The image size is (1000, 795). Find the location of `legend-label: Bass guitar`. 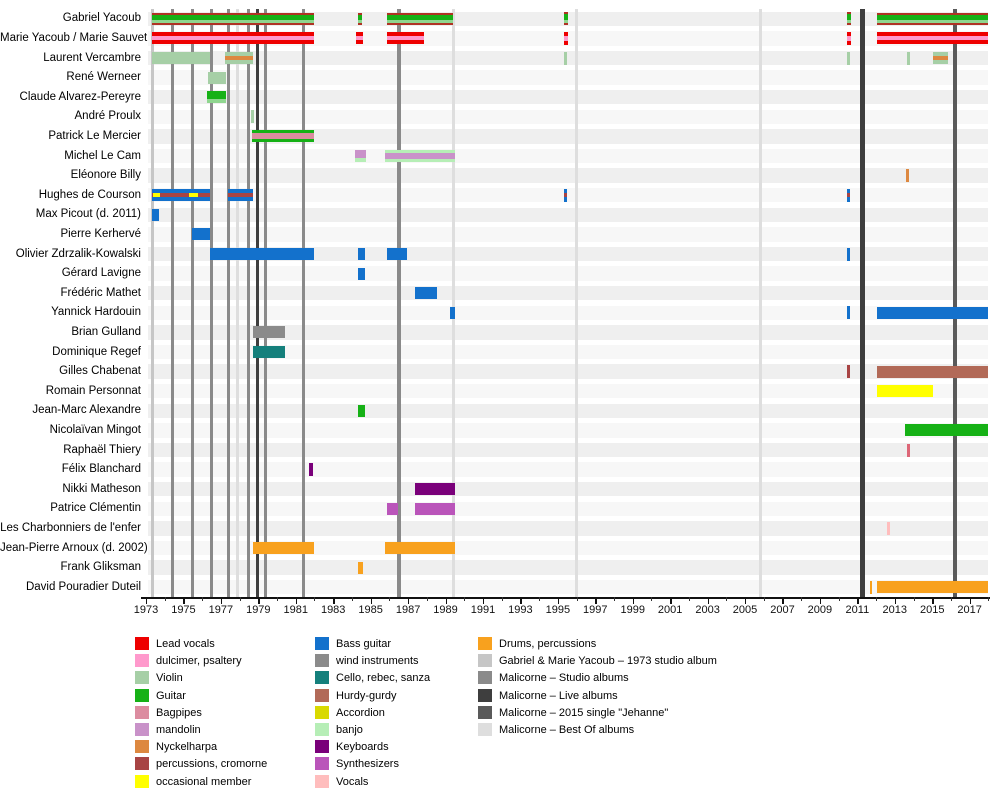

legend-label: Bass guitar is located at coordinates (364, 644).